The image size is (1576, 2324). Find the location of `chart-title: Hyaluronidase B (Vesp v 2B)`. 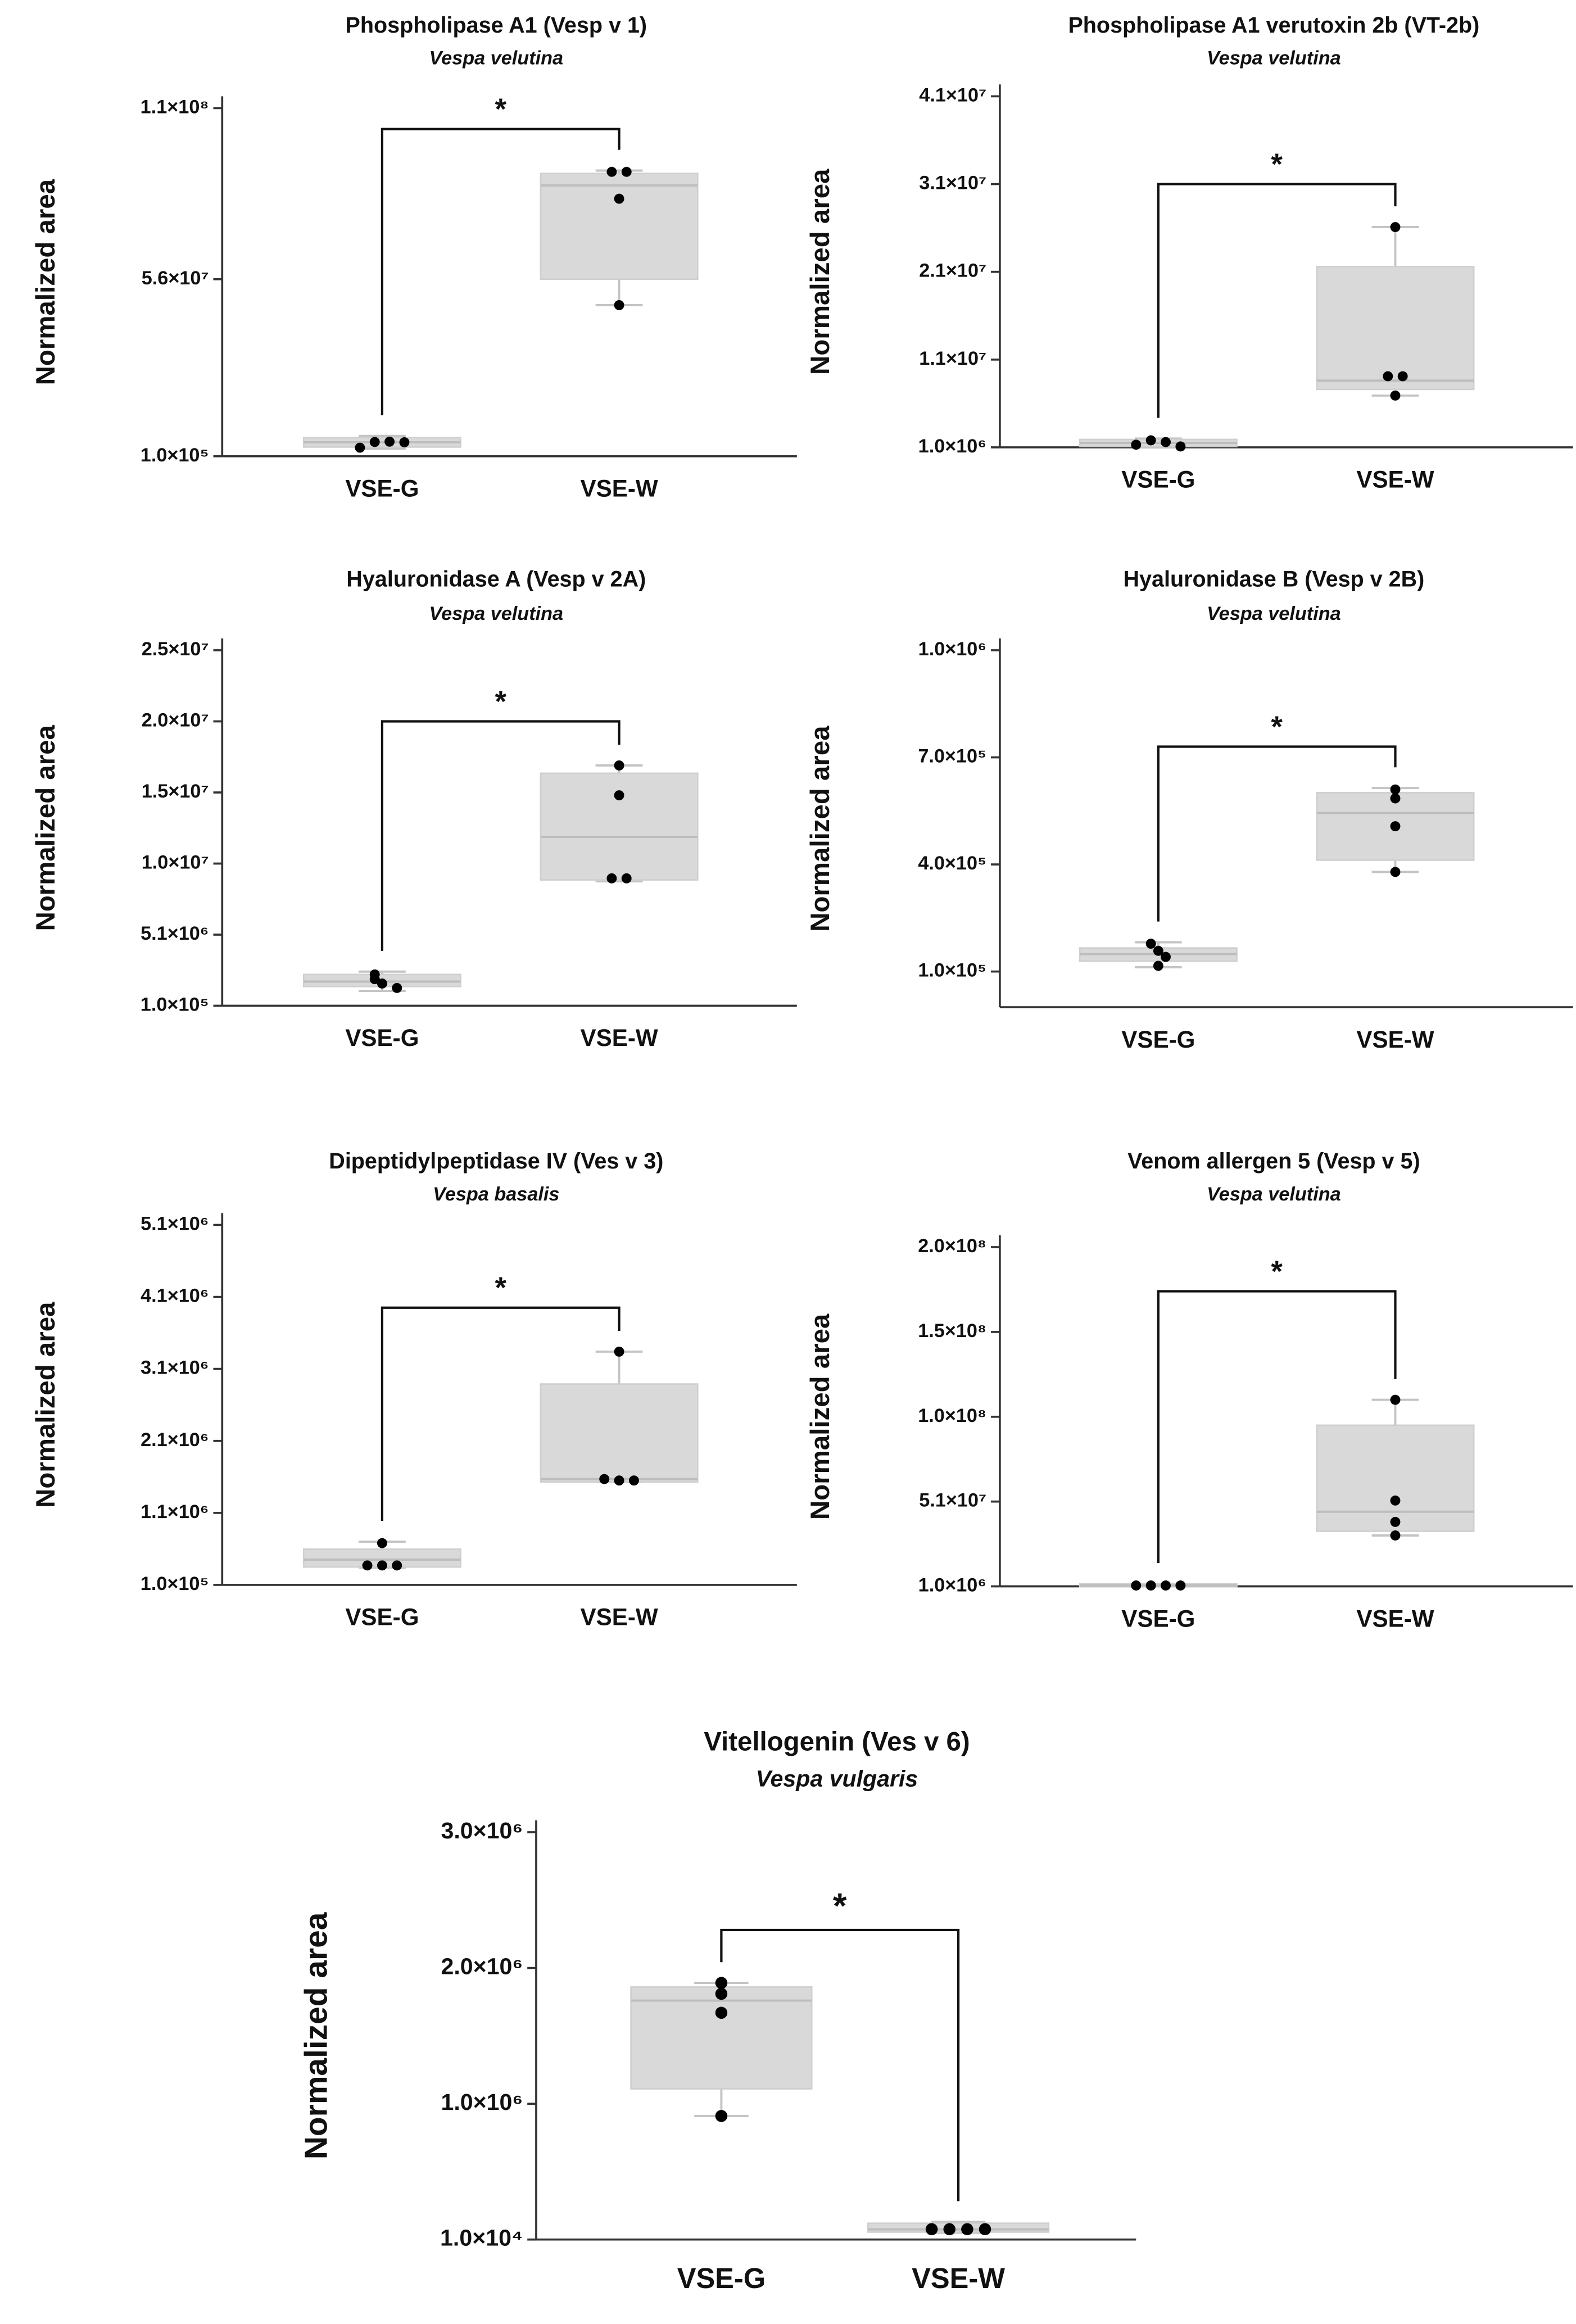

chart-title: Hyaluronidase B (Vesp v 2B) is located at coordinates (1273, 579).